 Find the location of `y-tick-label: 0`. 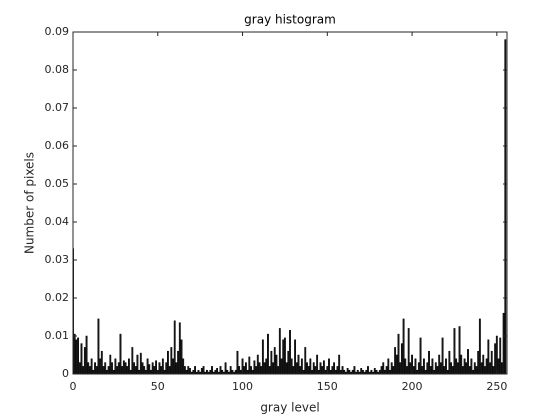

y-tick-label: 0 is located at coordinates (65, 373).